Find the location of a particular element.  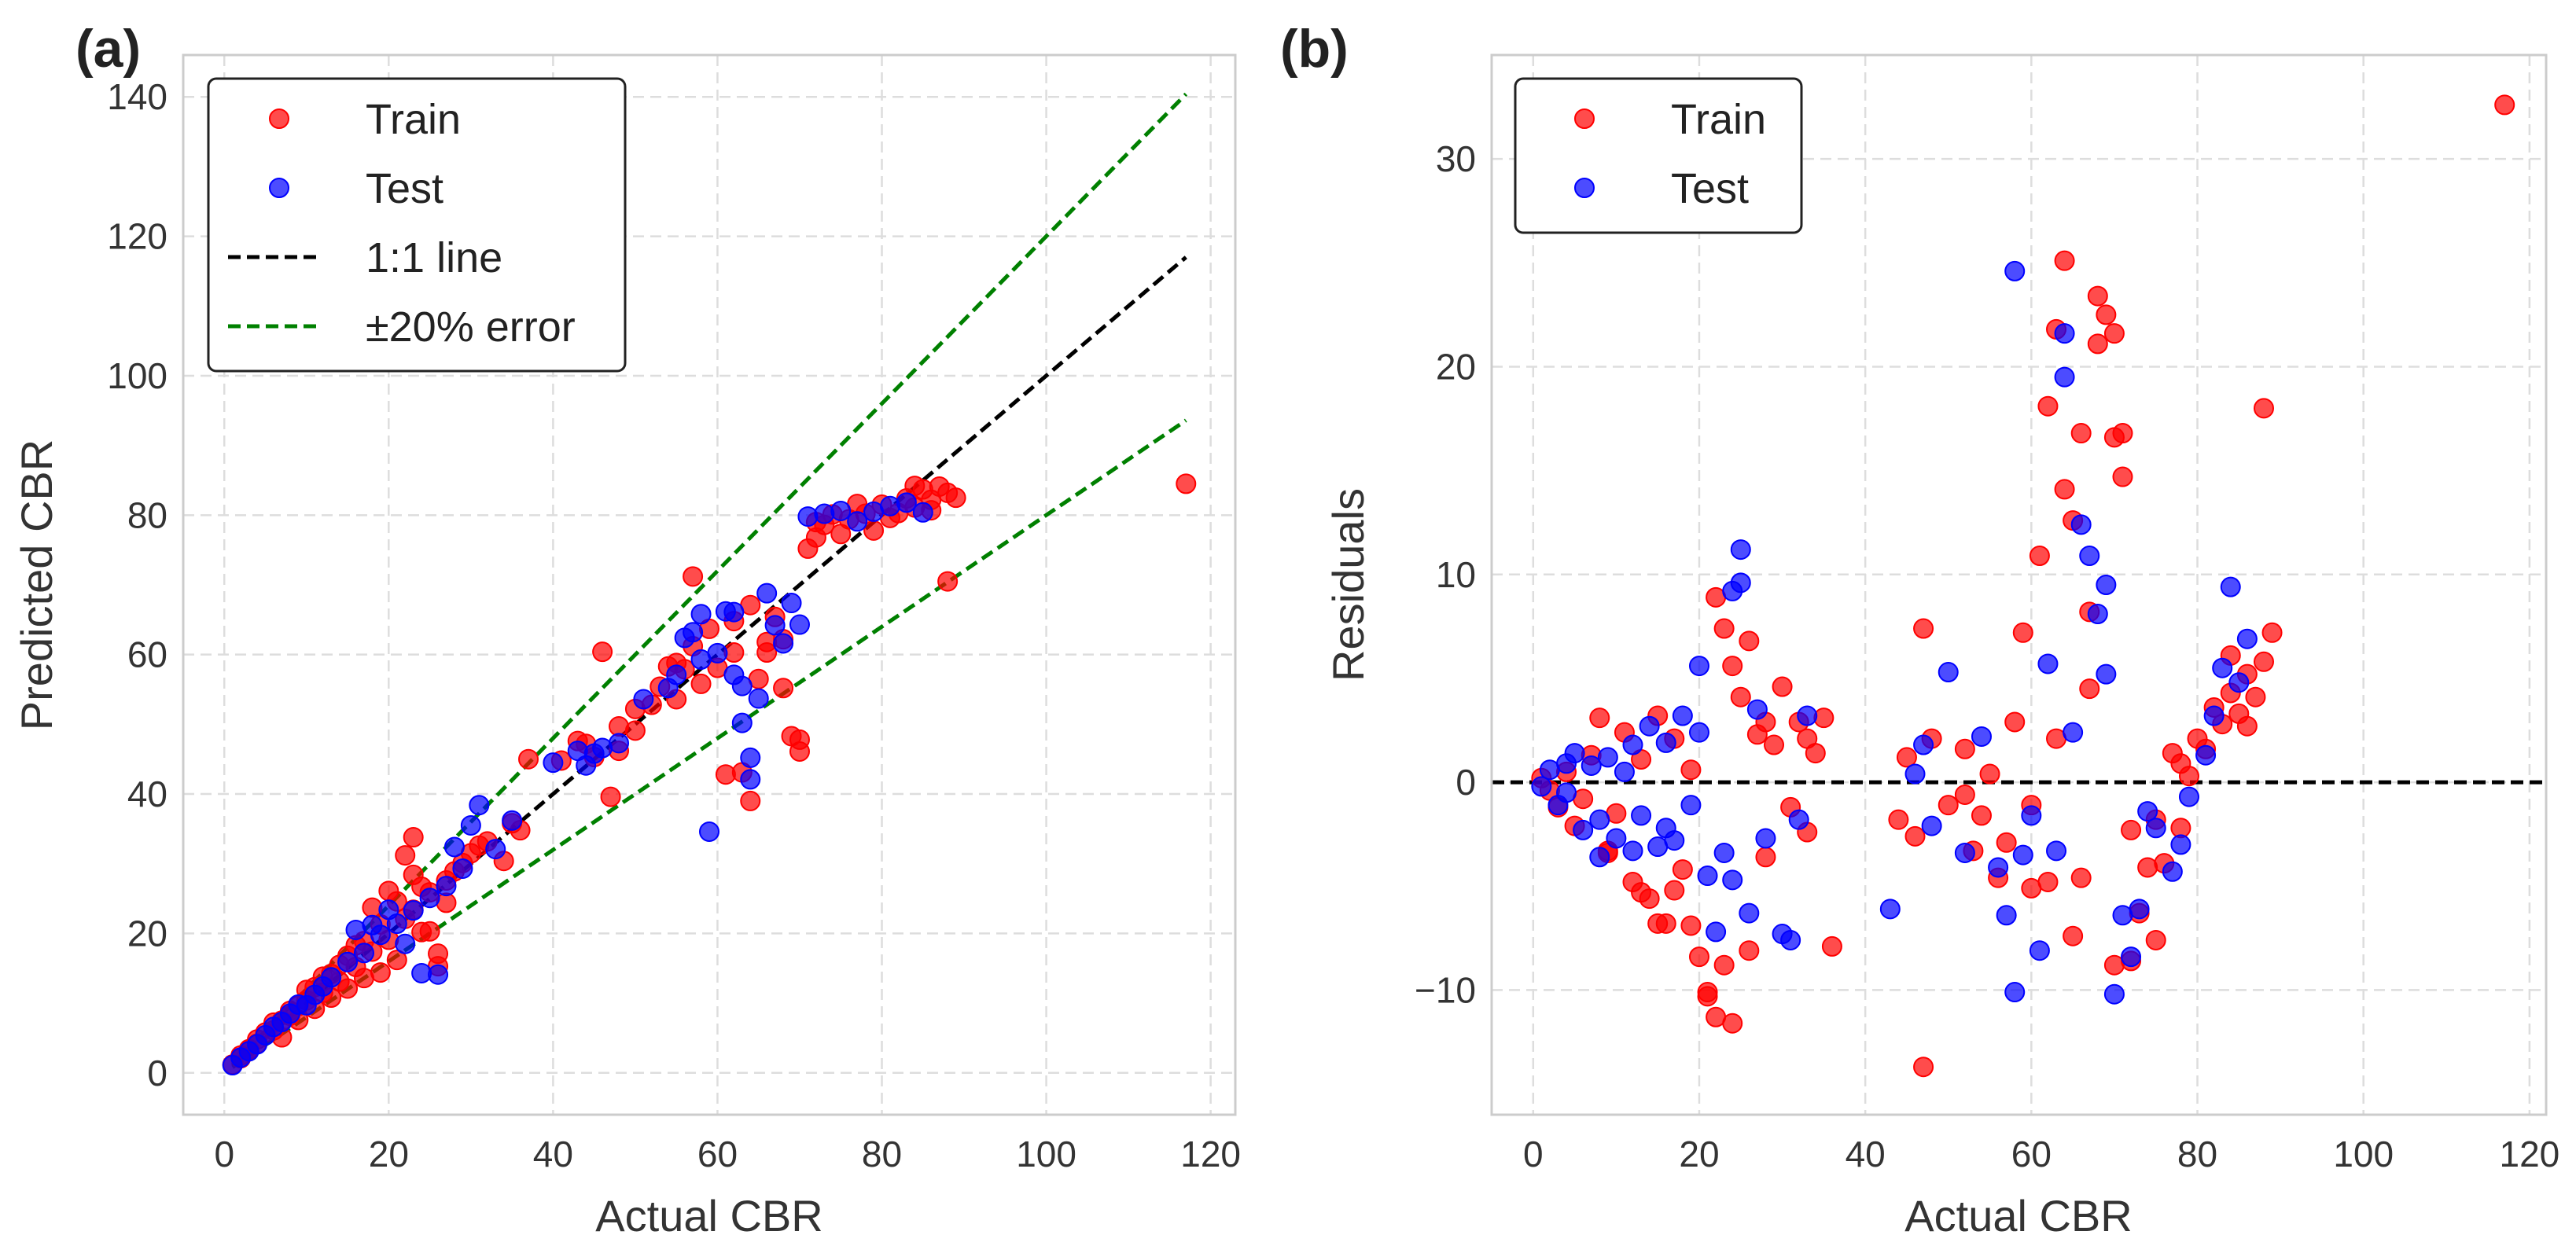

panel-b-legend: Train Test is located at coordinates (1658, 155).